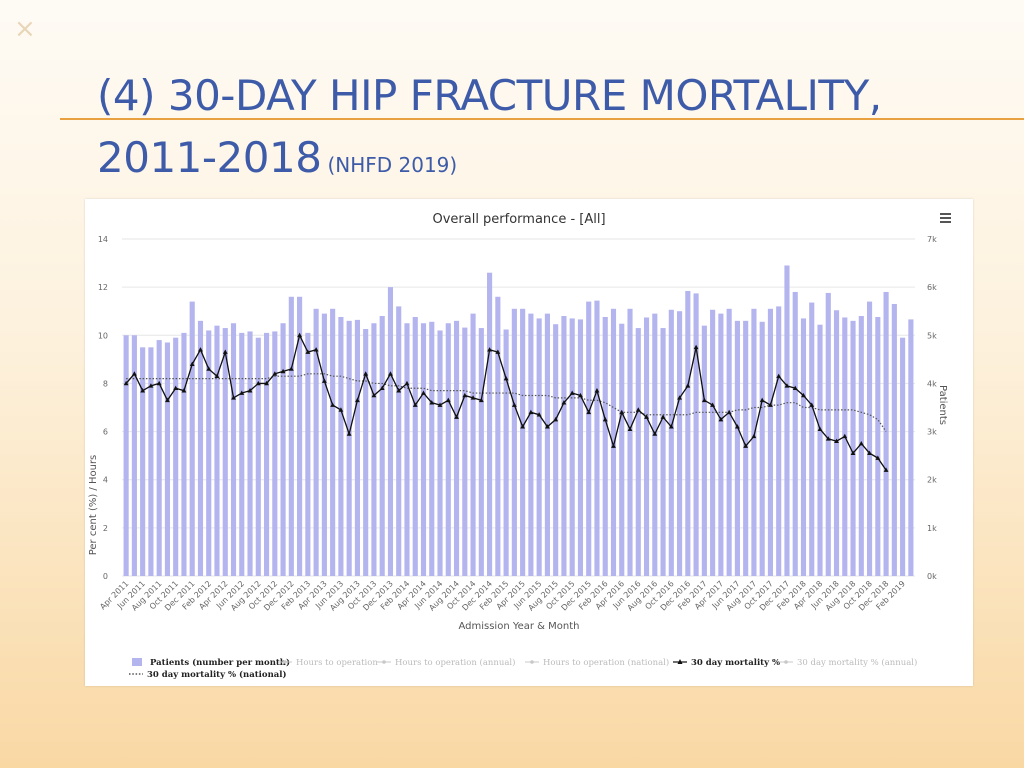 This screenshot has width=1024, height=768. What do you see at coordinates (93, 505) in the screenshot?
I see `y-axis-title: Per cent (%) / Hours` at bounding box center [93, 505].